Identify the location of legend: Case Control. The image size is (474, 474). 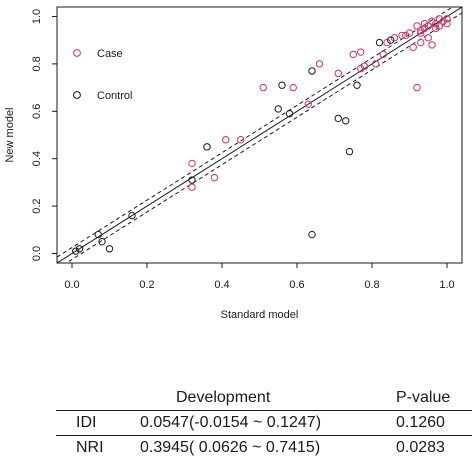
(102, 75).